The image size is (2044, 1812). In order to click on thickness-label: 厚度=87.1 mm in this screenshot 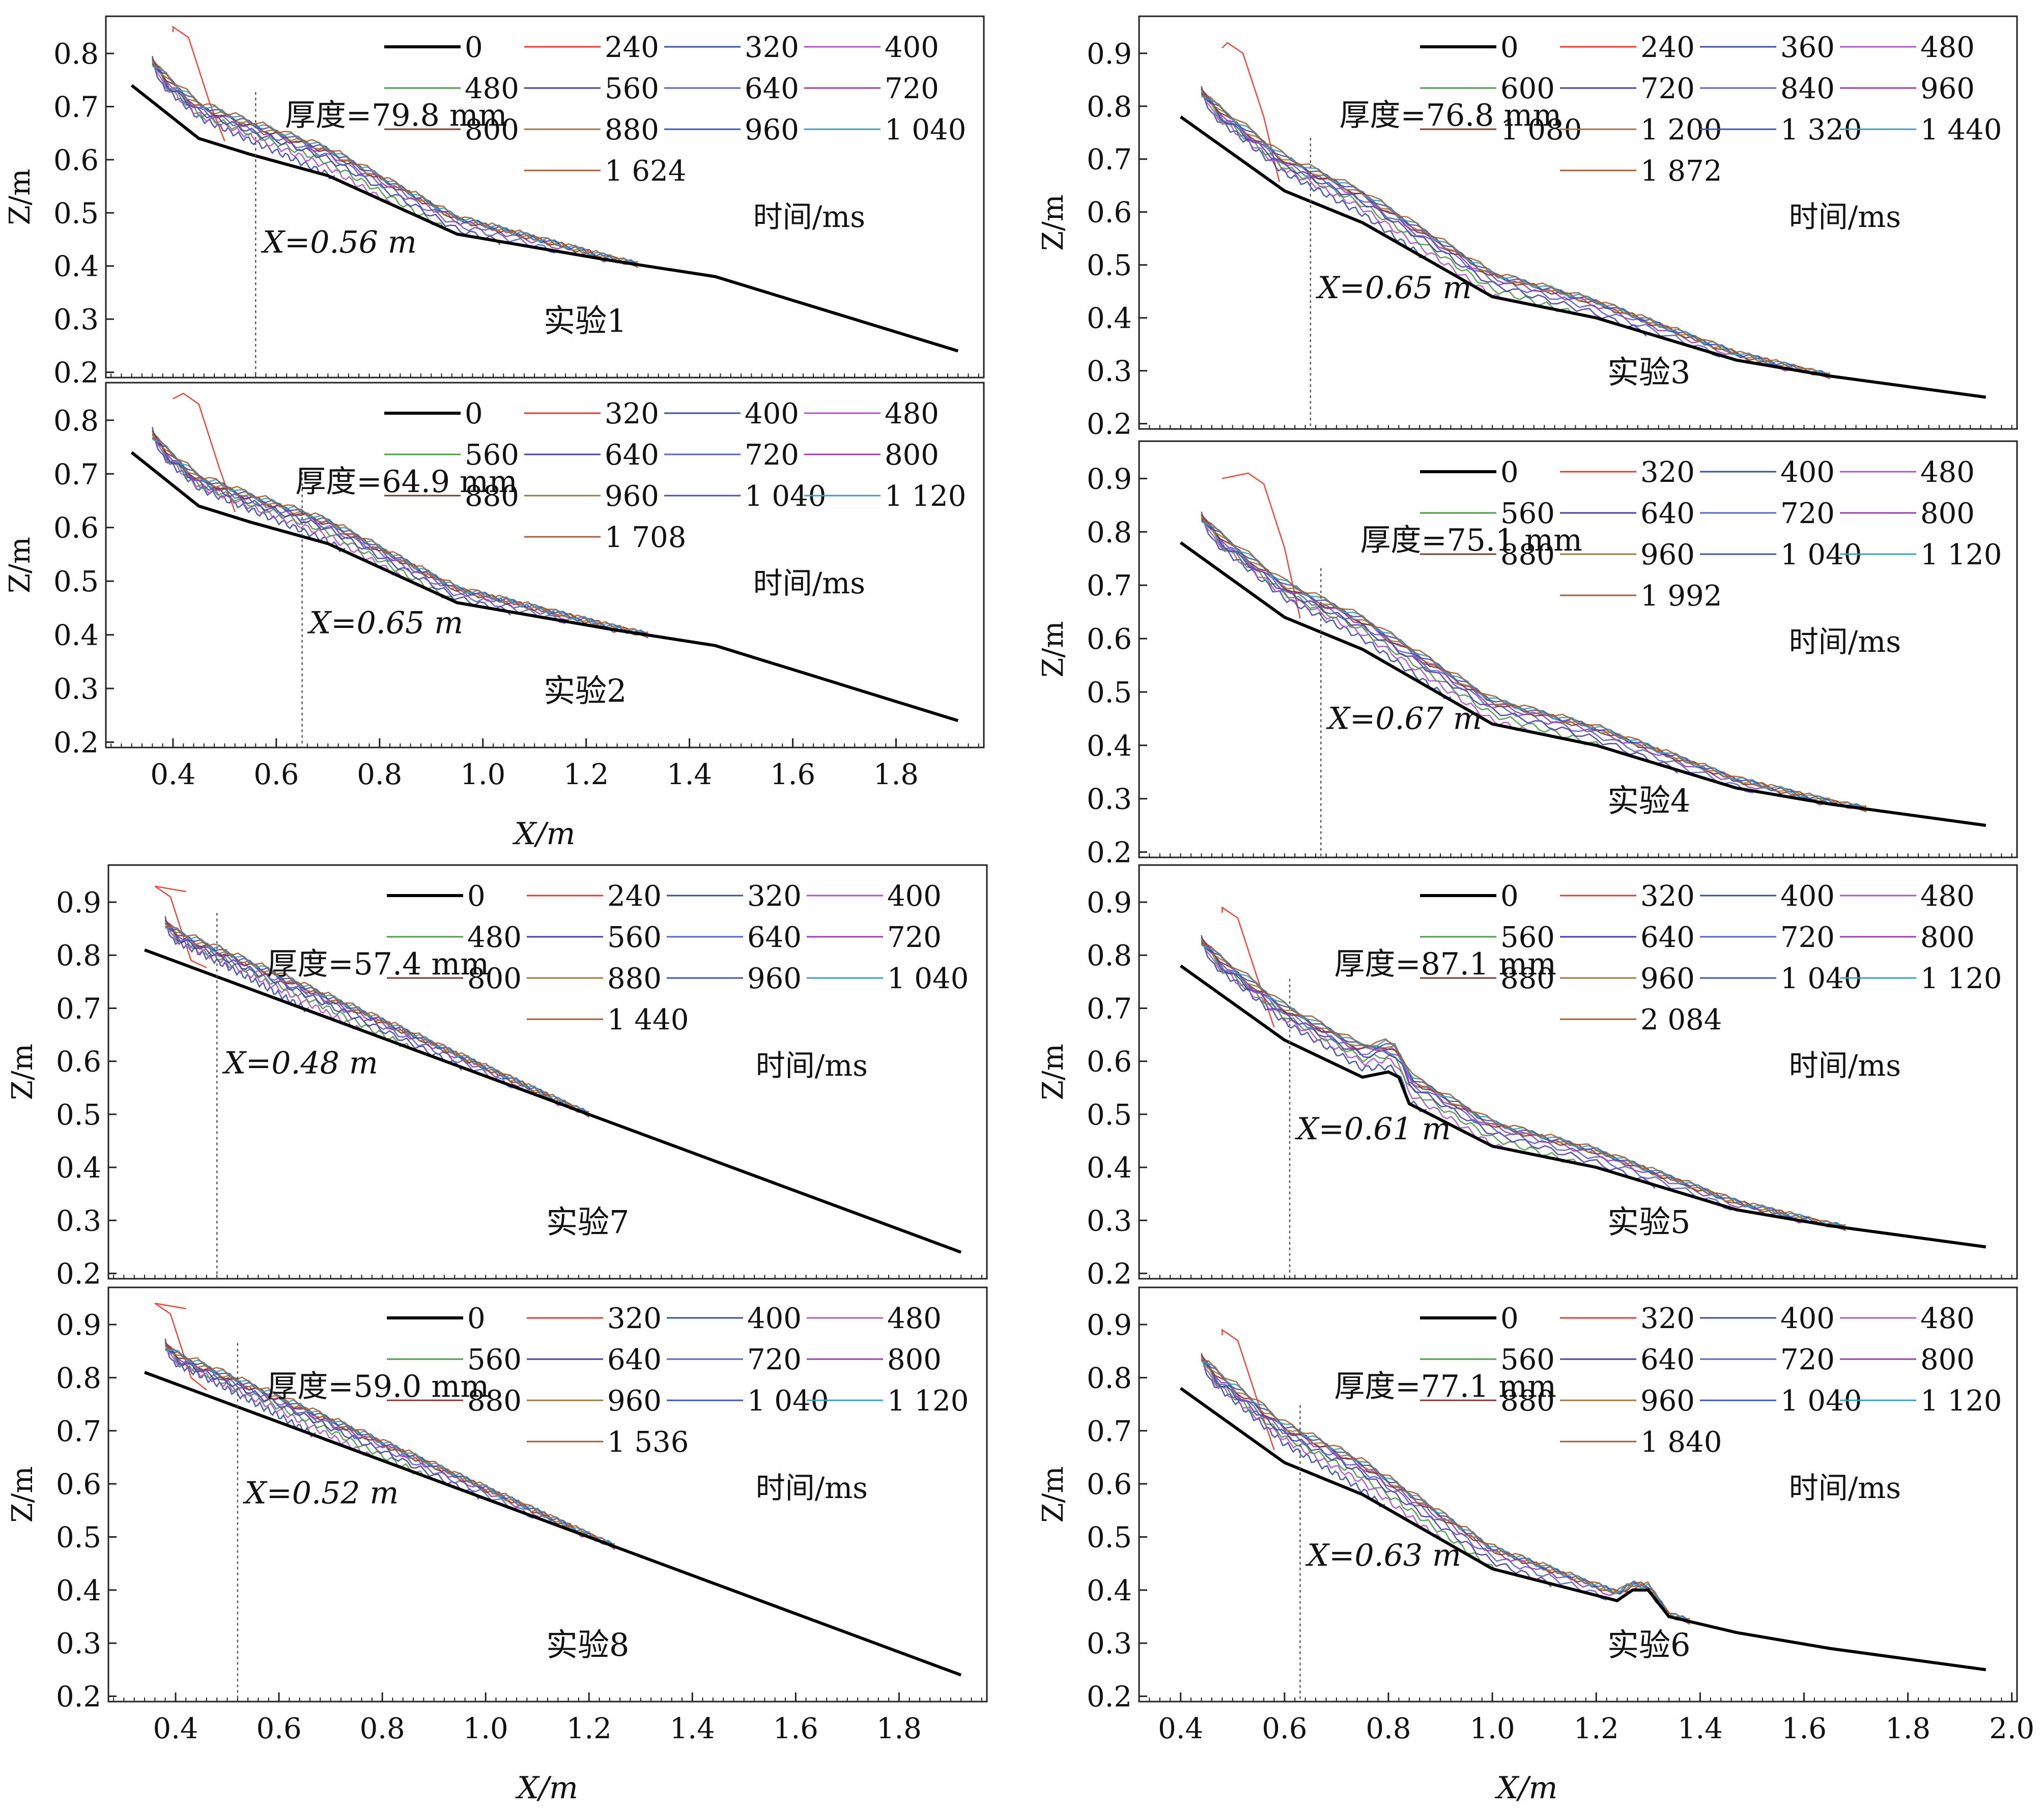, I will do `click(1445, 964)`.